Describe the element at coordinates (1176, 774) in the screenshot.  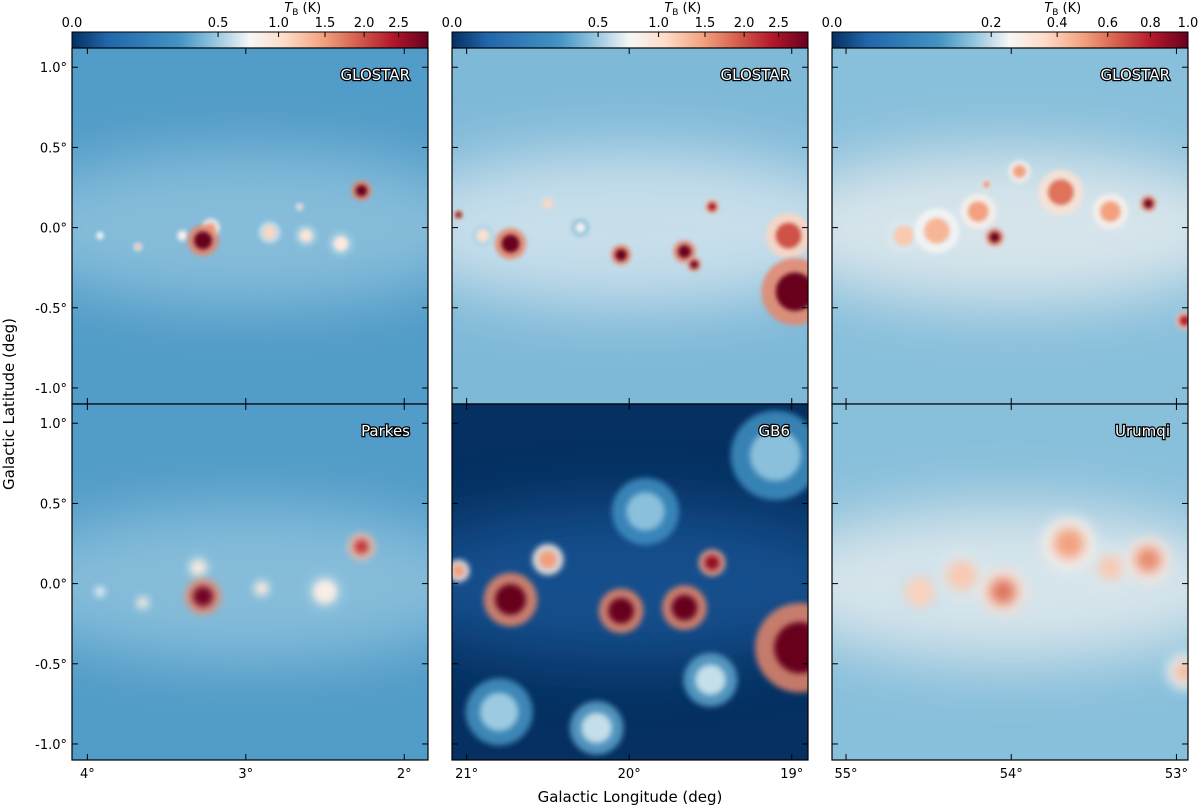
I see `x-tick-label: 53°` at that location.